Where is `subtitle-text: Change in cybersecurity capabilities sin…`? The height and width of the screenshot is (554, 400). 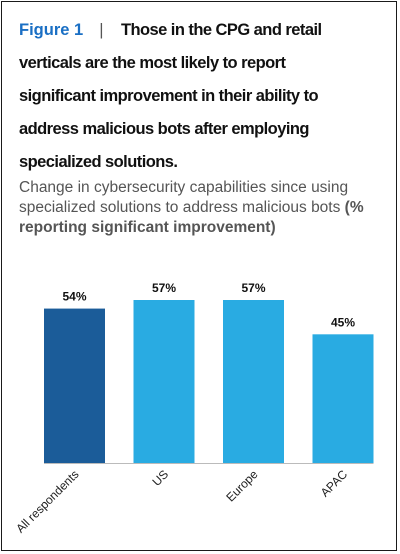
subtitle-text: Change in cybersecurity capabilities sin… is located at coordinates (184, 197).